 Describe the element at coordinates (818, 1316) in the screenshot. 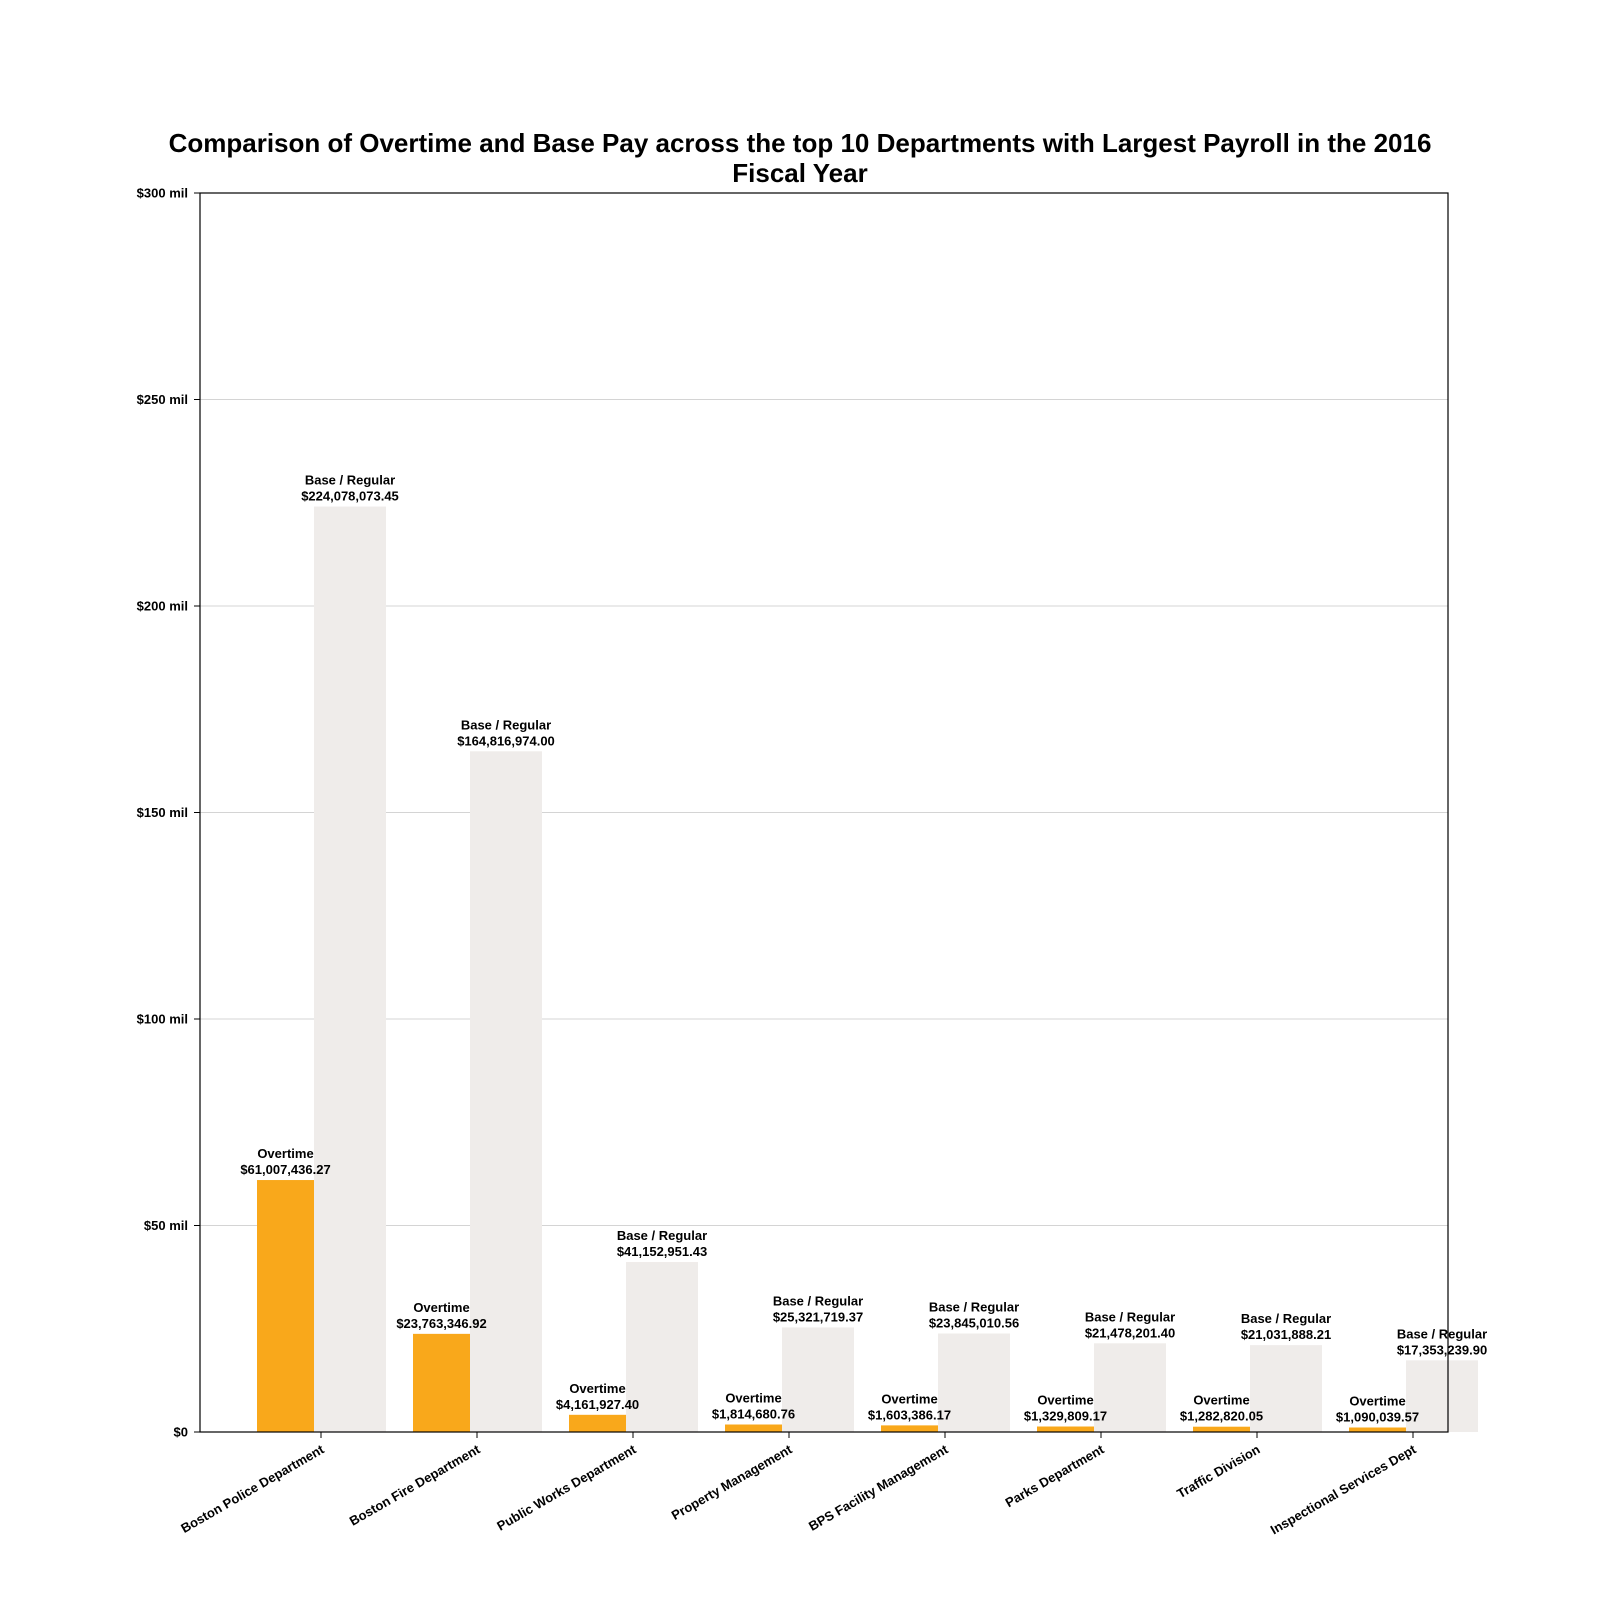

I see `base-regular-value-label: $25,321,719.37` at that location.